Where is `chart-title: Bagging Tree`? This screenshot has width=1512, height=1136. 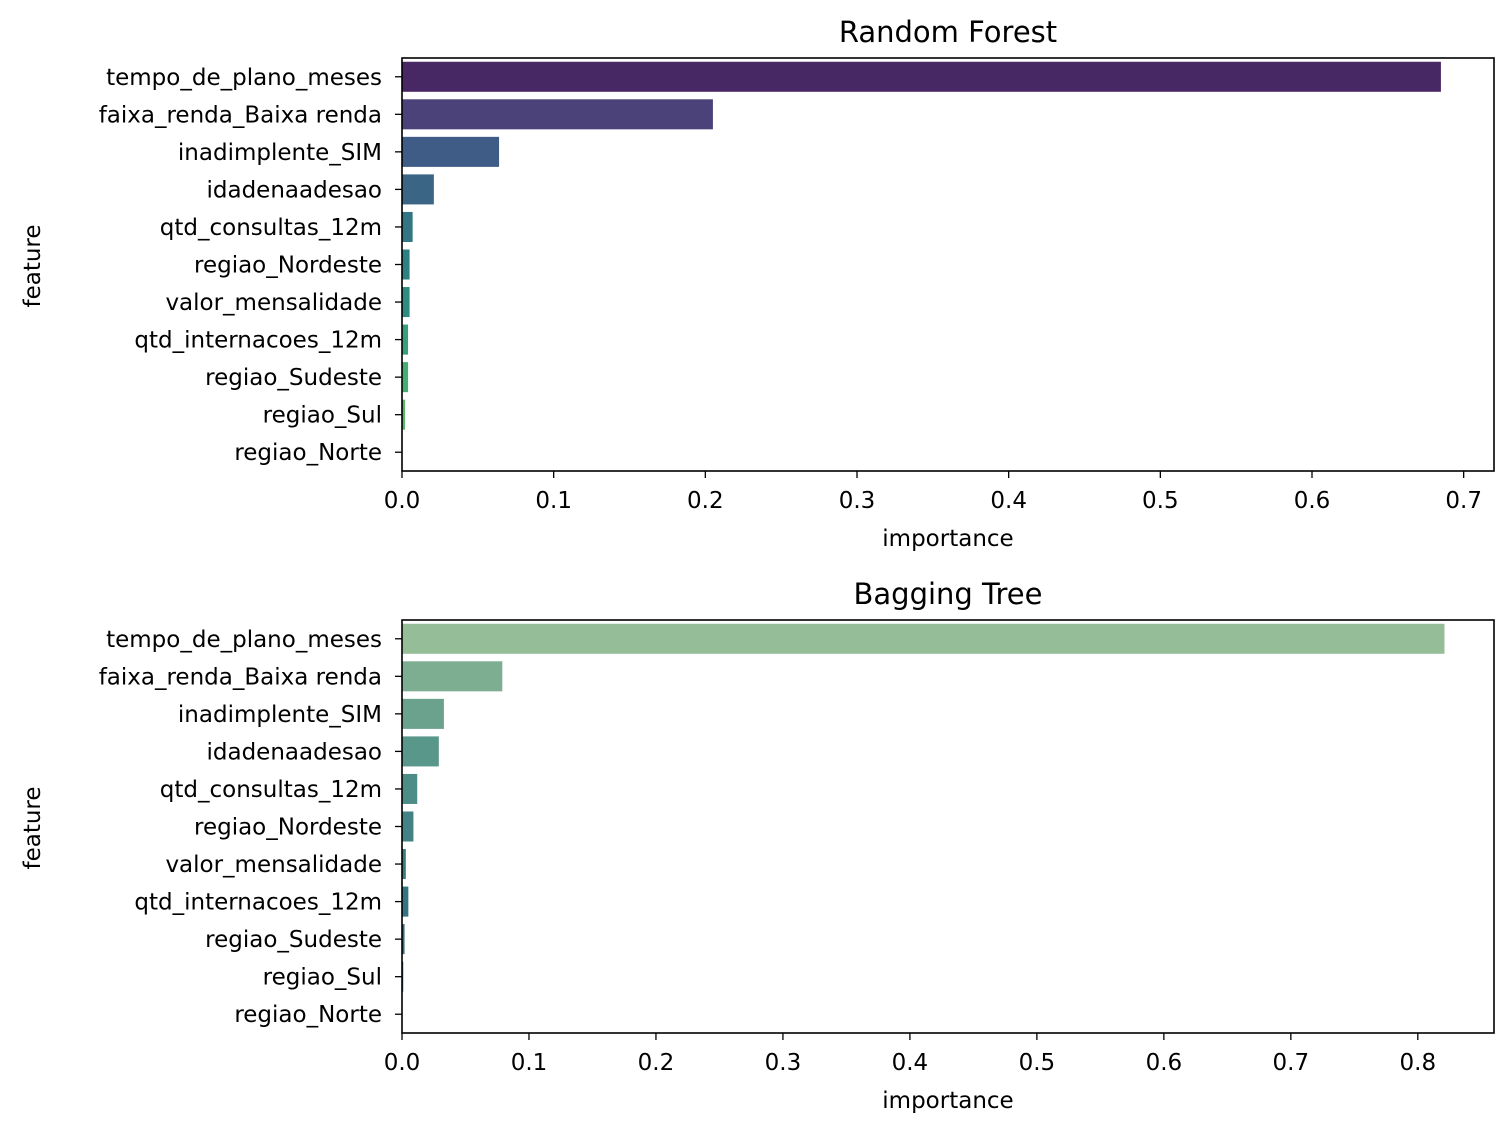 chart-title: Bagging Tree is located at coordinates (948, 594).